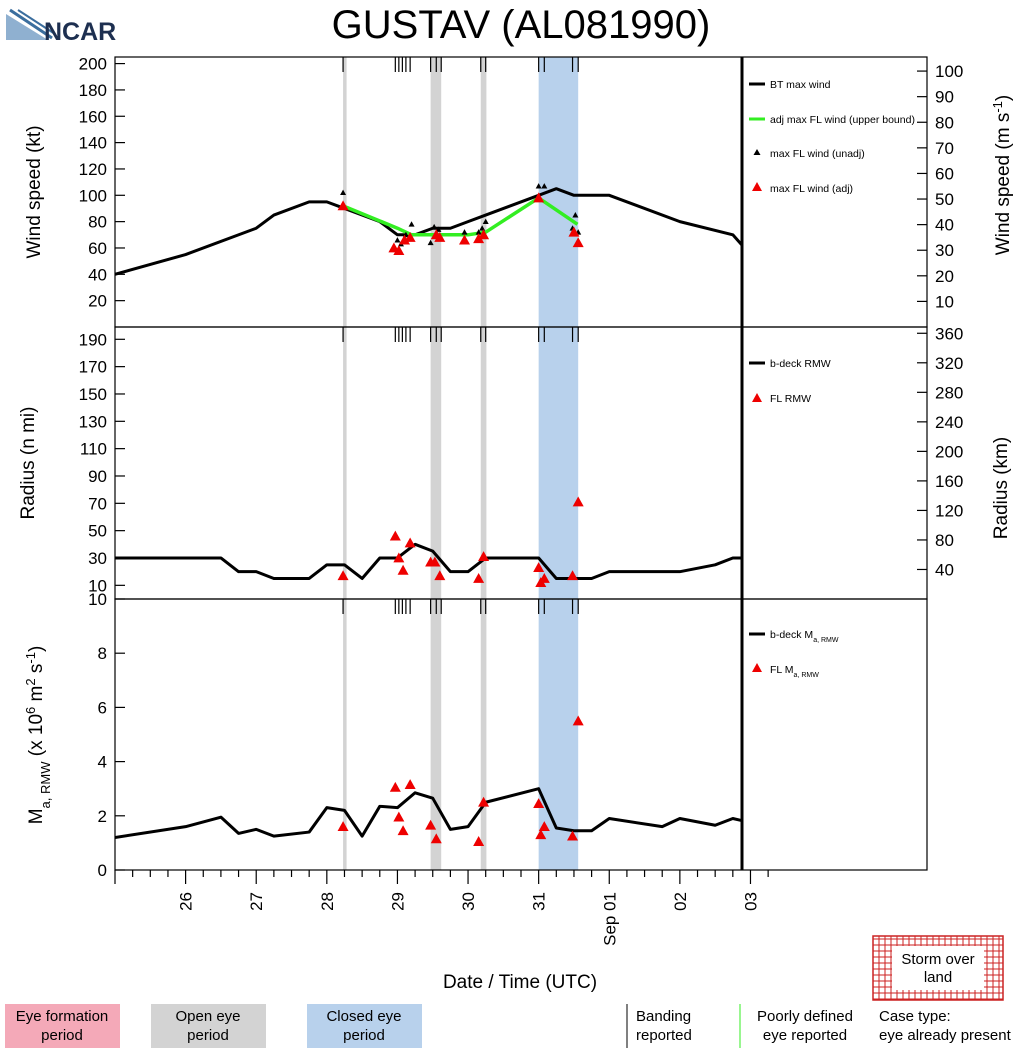  I want to click on open-eye-swatch, so click(208, 1026).